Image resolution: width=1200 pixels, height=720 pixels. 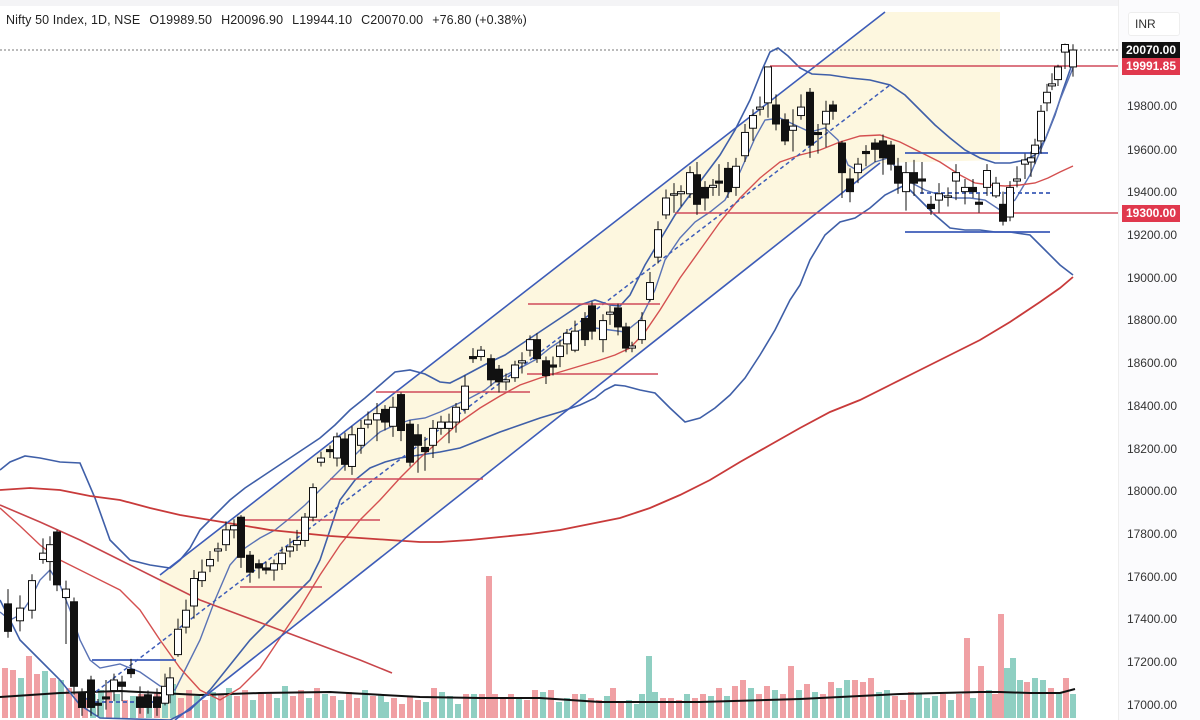 What do you see at coordinates (1151, 363) in the screenshot?
I see `price-tick-label: 18600.00` at bounding box center [1151, 363].